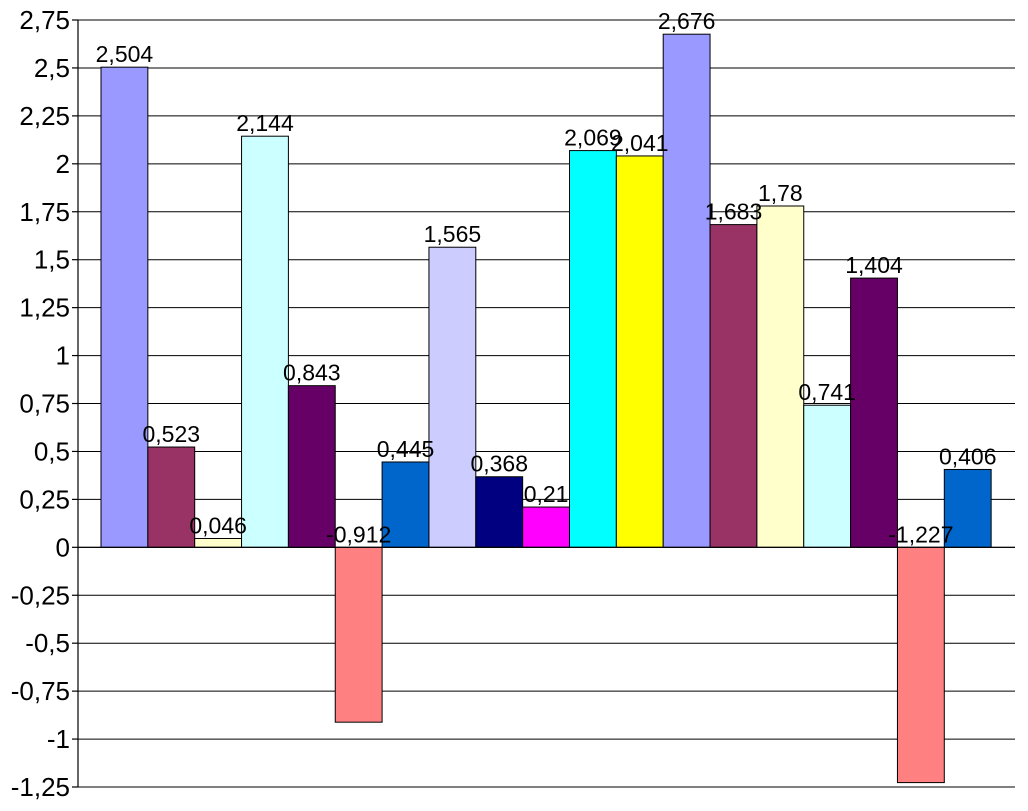 The image size is (1028, 811). What do you see at coordinates (52, 260) in the screenshot?
I see `y-tick-label: 1,5` at bounding box center [52, 260].